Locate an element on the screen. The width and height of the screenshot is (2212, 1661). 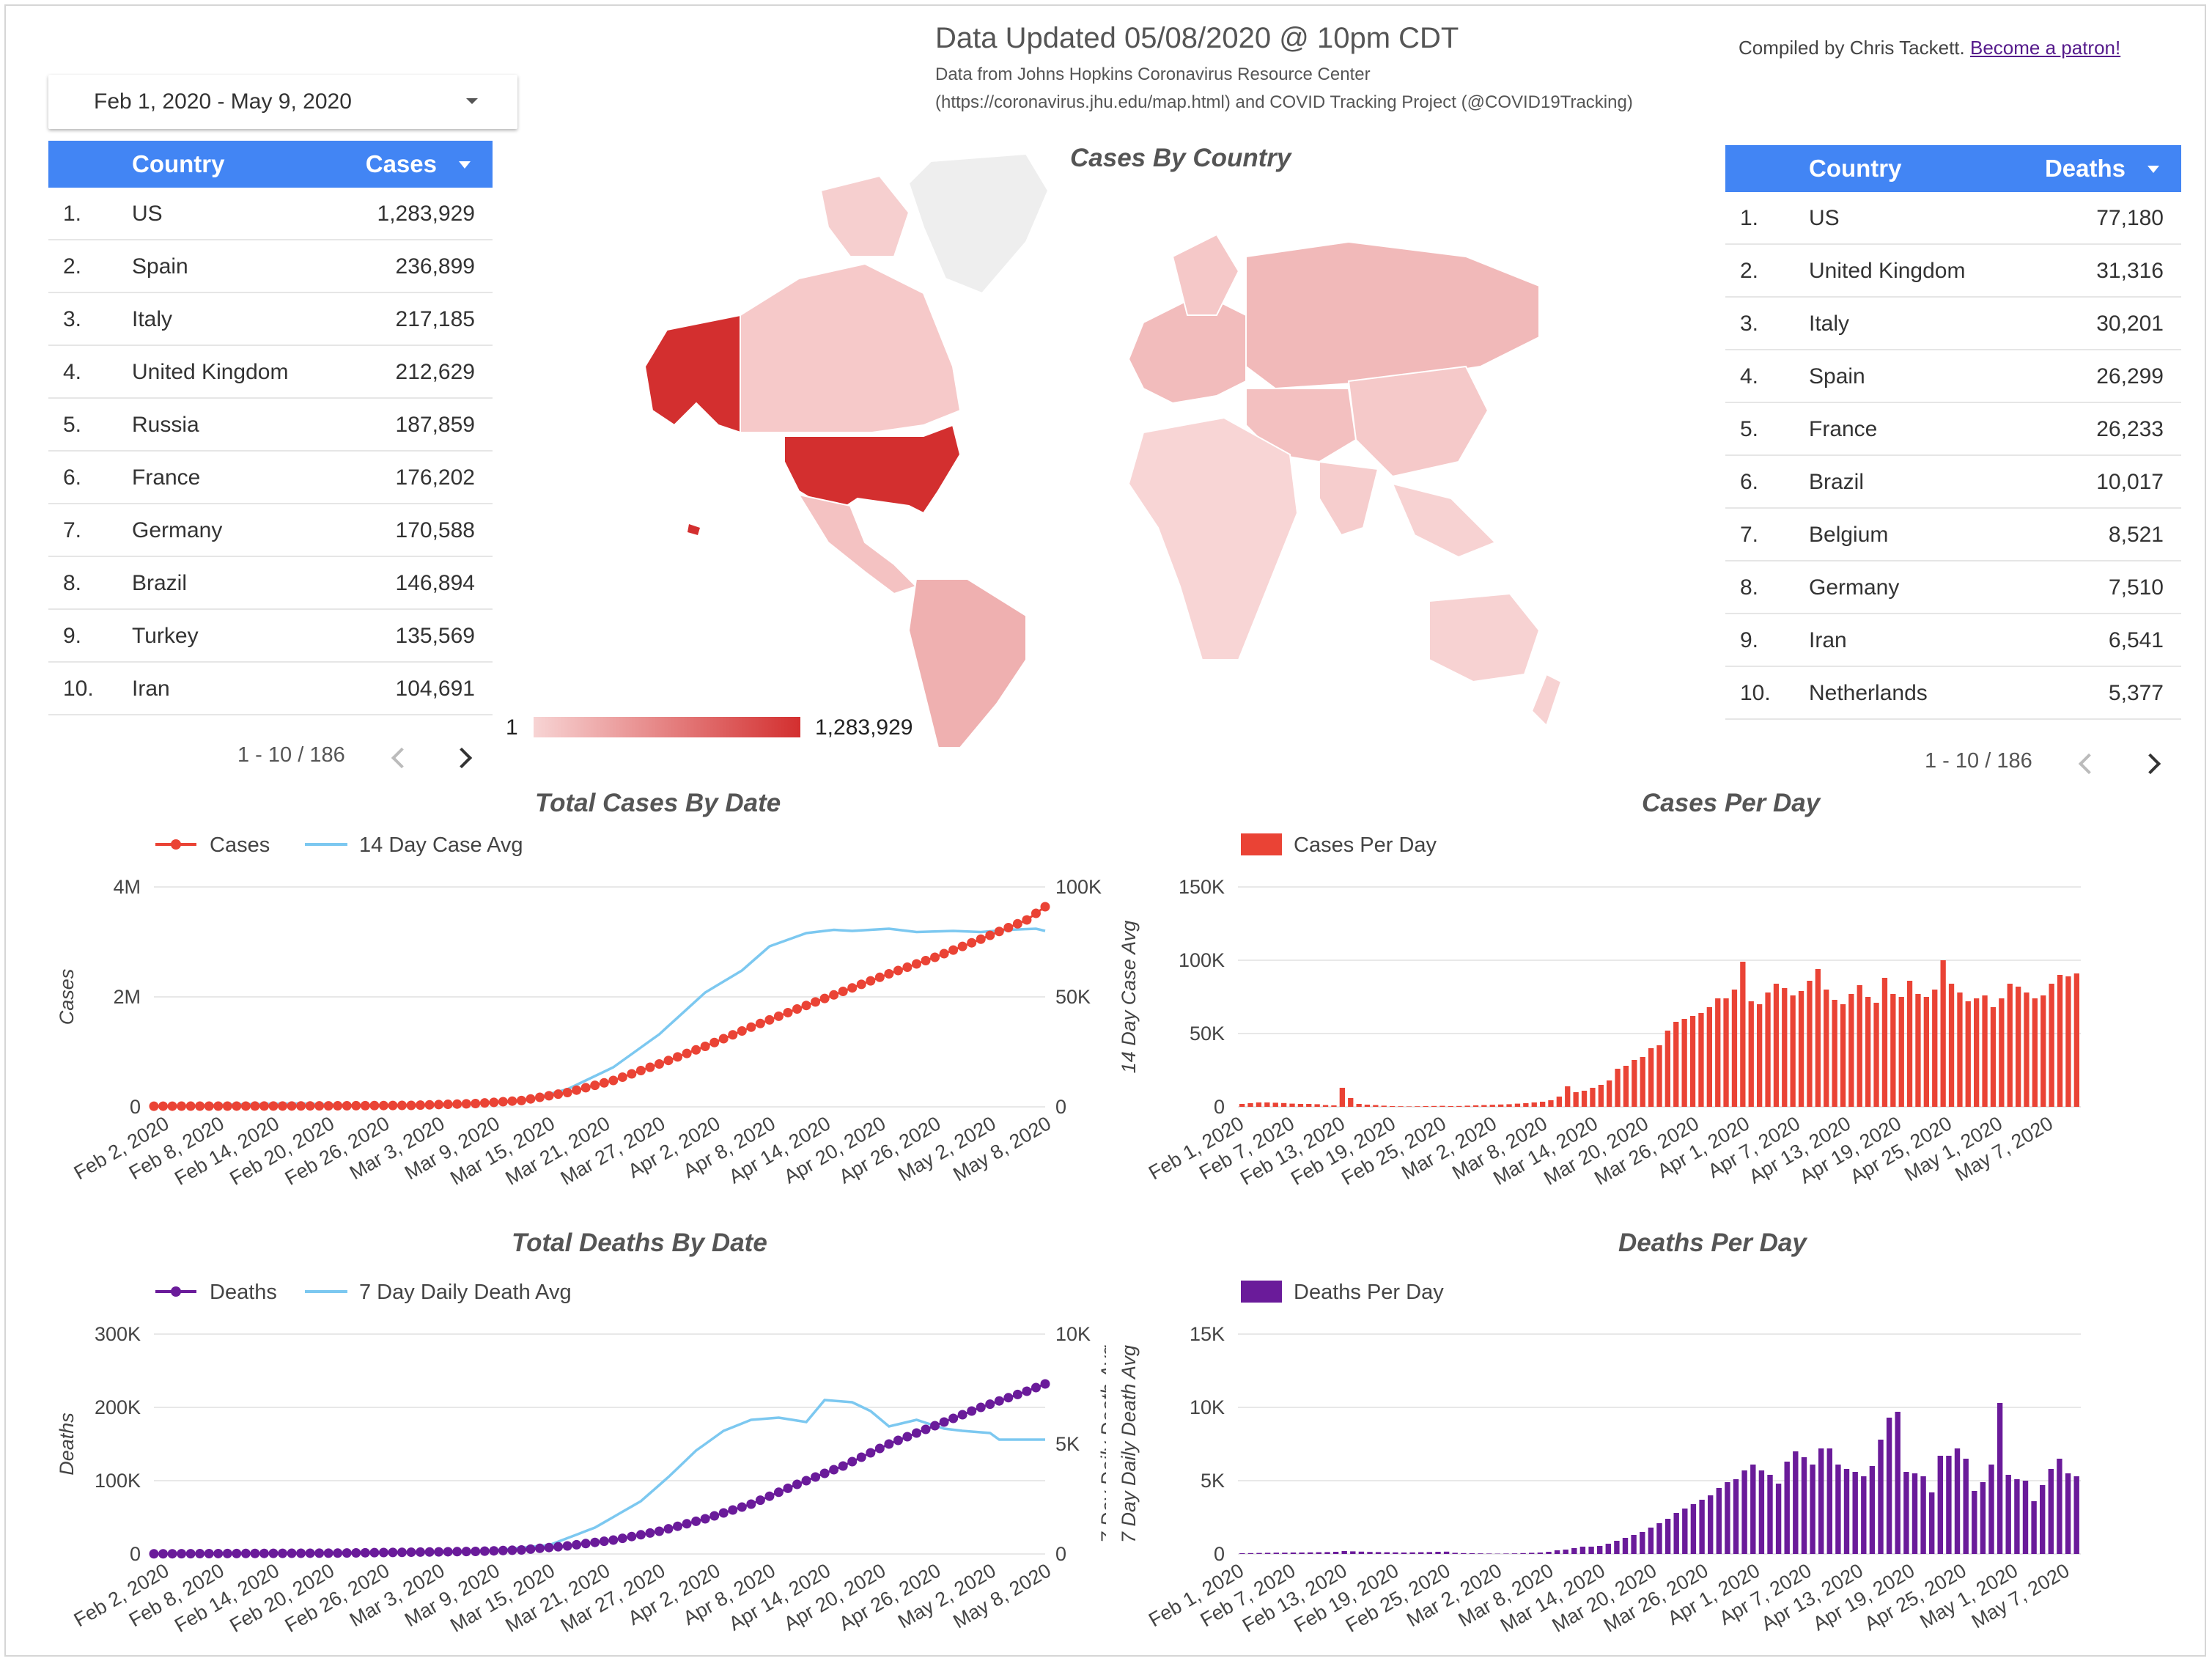
table-row: 4. Spain 26,299 is located at coordinates (1953, 376).